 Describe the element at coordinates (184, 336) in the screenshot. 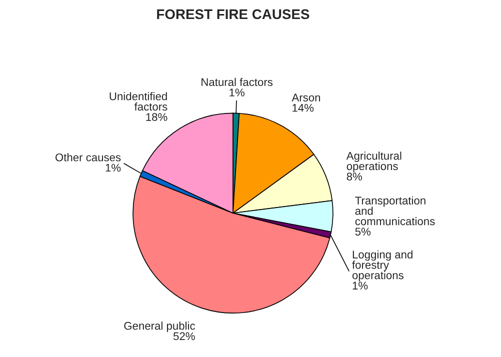

I see `data-label: 52%` at that location.